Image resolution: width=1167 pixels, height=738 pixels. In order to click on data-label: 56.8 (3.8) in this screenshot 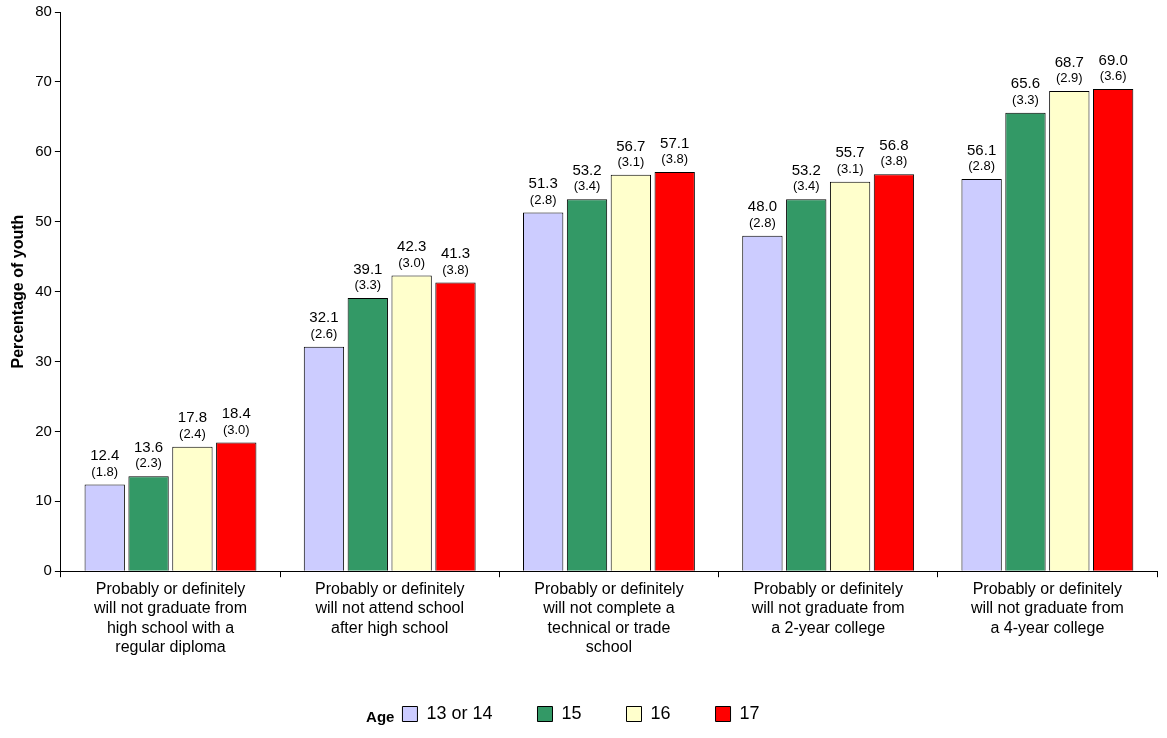, I will do `click(894, 152)`.